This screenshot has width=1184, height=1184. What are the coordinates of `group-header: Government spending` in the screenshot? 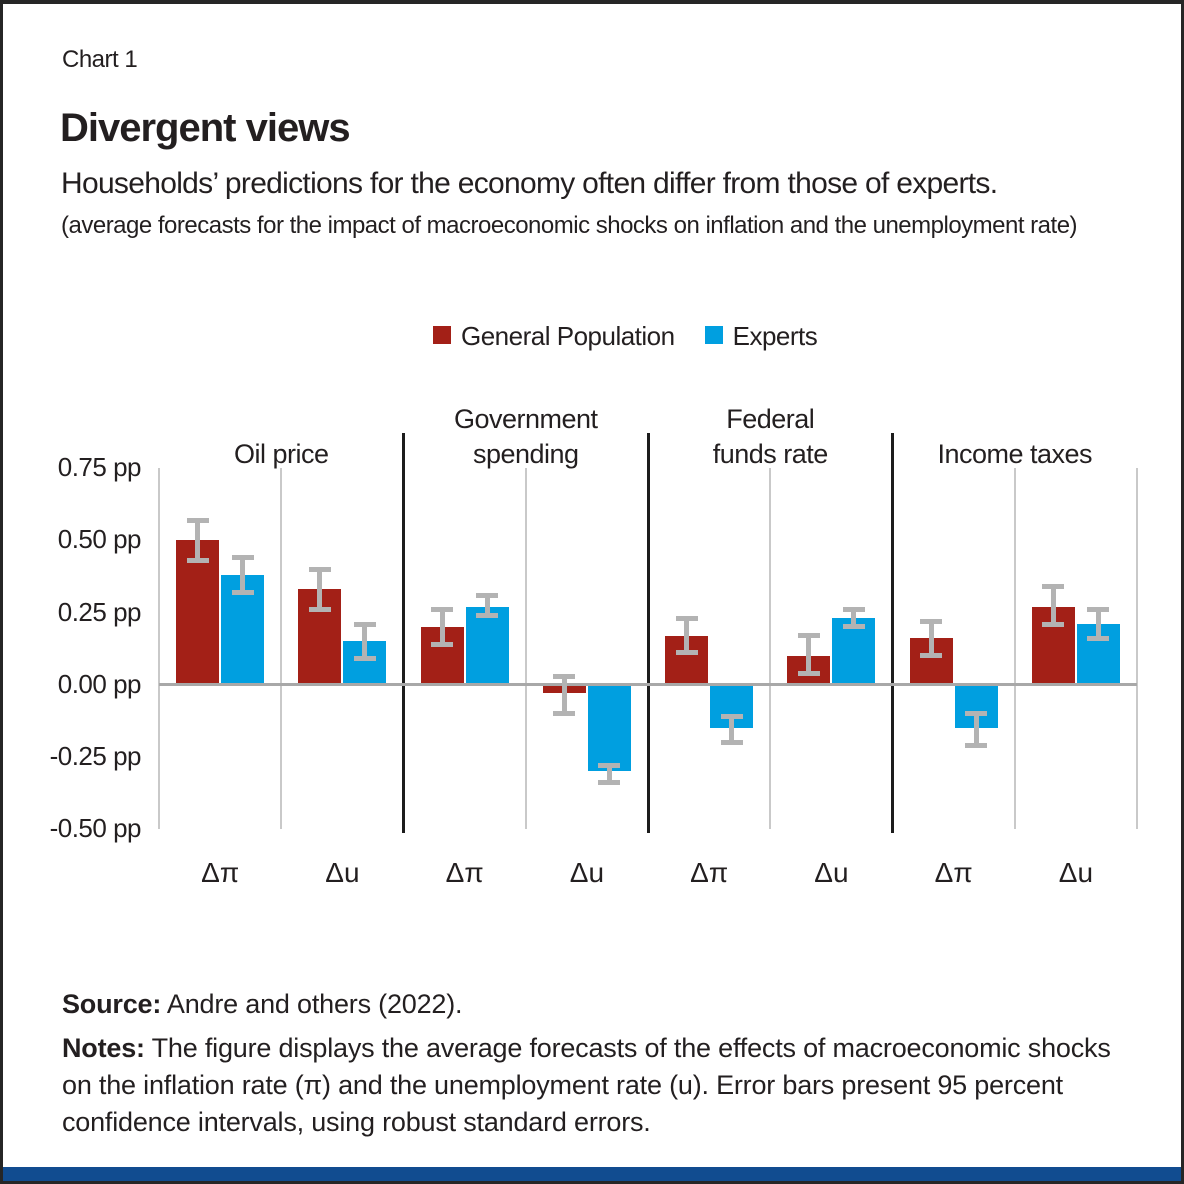 It's located at (525, 436).